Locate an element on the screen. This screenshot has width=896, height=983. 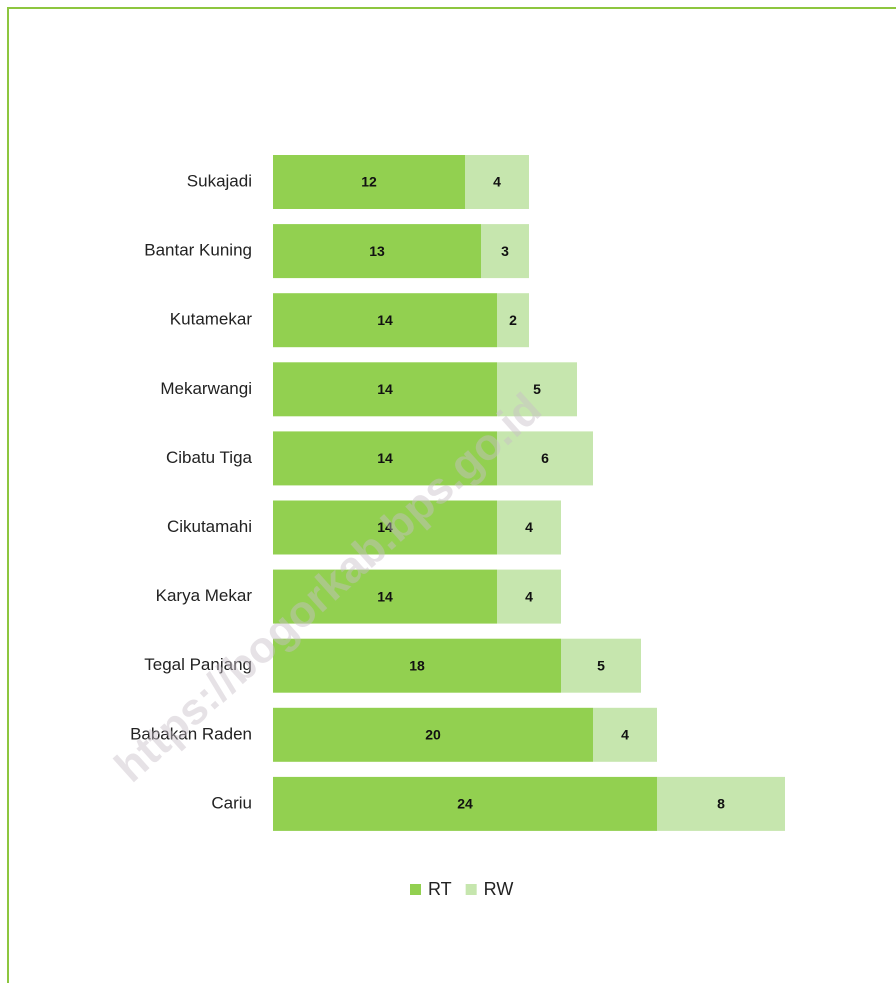
y-tick-label: Tegal Panjang is located at coordinates (198, 664).